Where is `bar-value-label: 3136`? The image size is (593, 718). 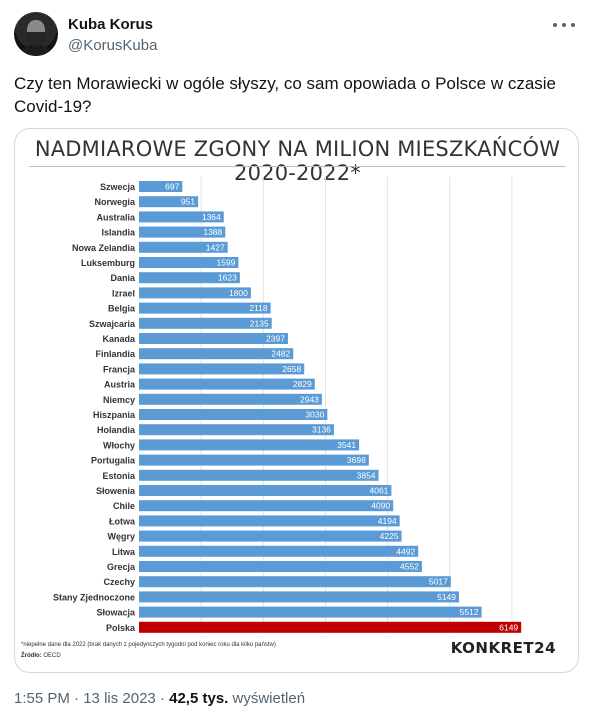 bar-value-label: 3136 is located at coordinates (321, 430).